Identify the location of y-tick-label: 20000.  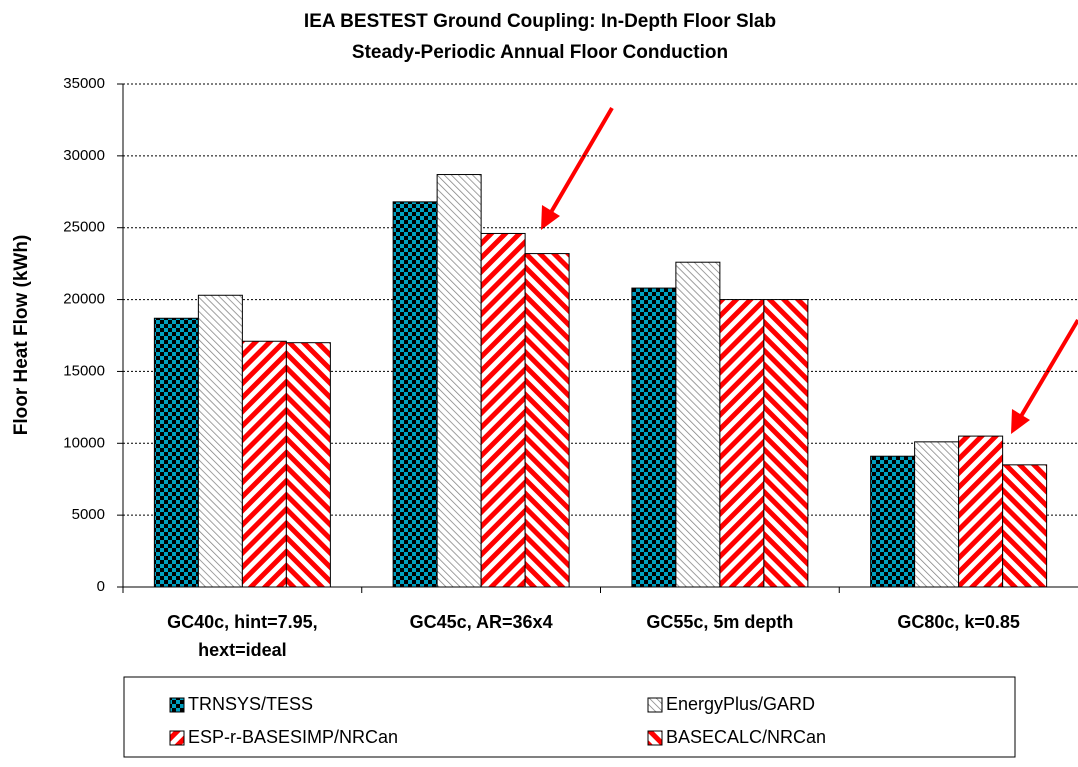
(84, 299).